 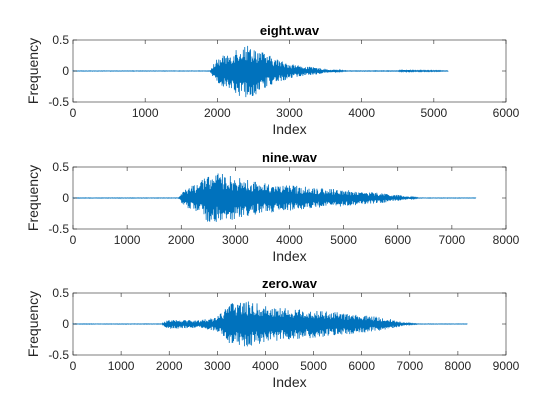 What do you see at coordinates (290, 30) in the screenshot?
I see `subplot-title: eight.wav` at bounding box center [290, 30].